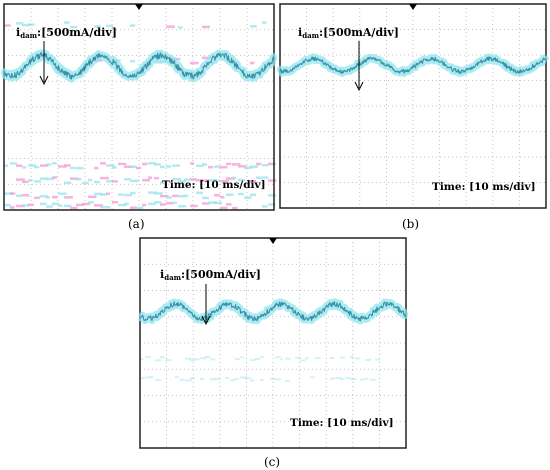  I want to click on current-label-c: idam:[500mA/div], so click(210, 275).